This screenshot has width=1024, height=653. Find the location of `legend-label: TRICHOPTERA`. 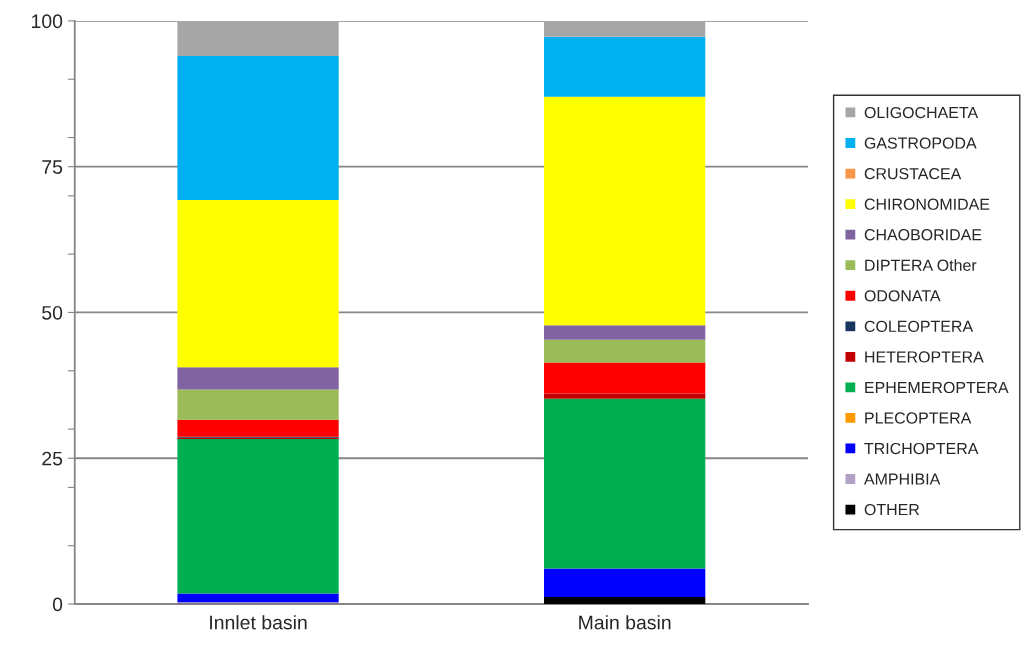

legend-label: TRICHOPTERA is located at coordinates (921, 448).